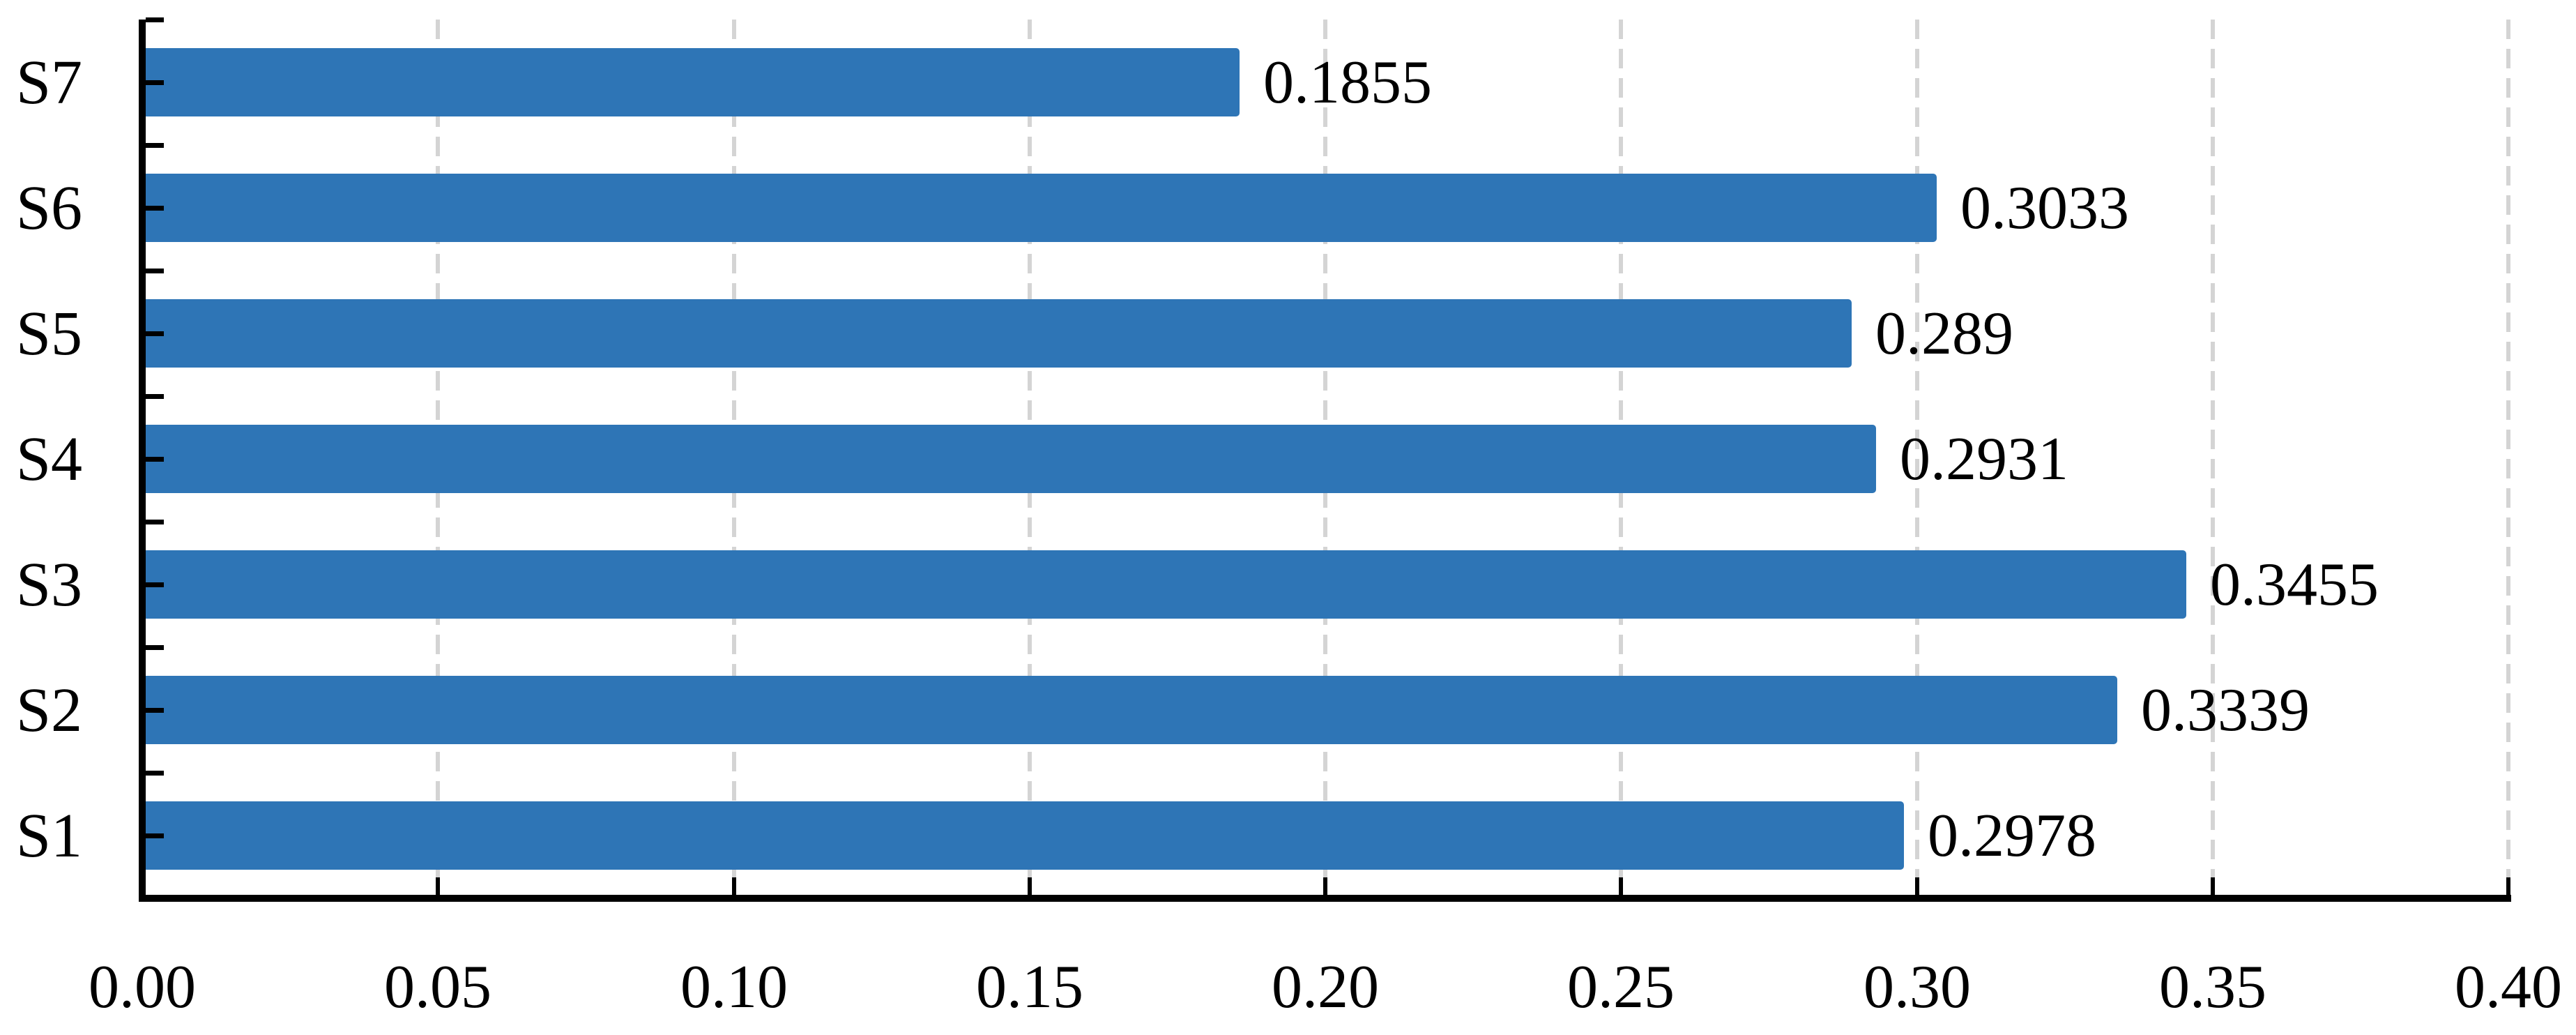 Image resolution: width=2576 pixels, height=1035 pixels. I want to click on x-tick-label: 0.40, so click(2508, 987).